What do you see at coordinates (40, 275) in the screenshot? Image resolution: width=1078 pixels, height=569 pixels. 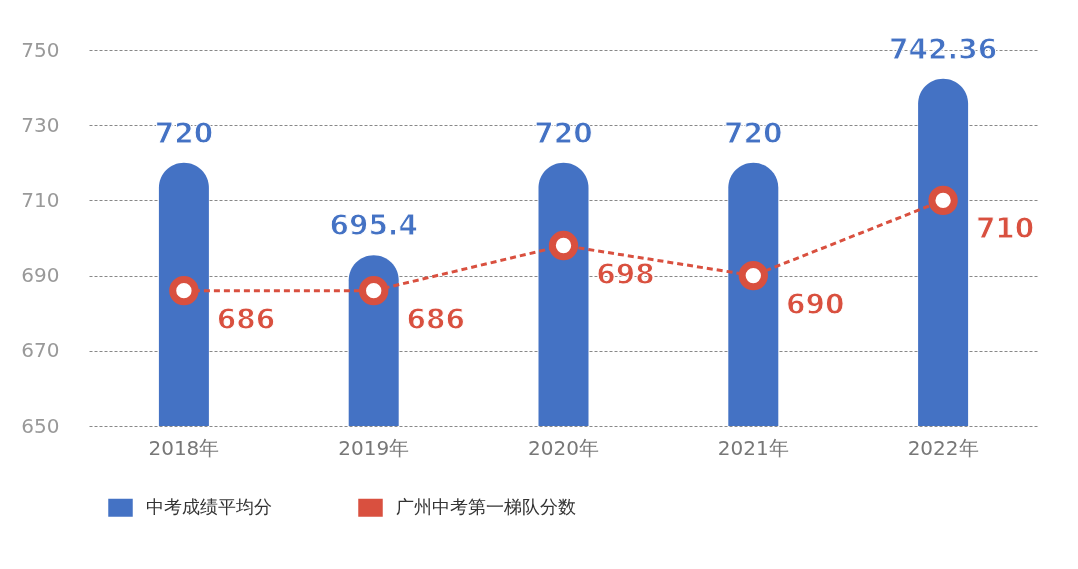 I see `y-tick-label: 690` at bounding box center [40, 275].